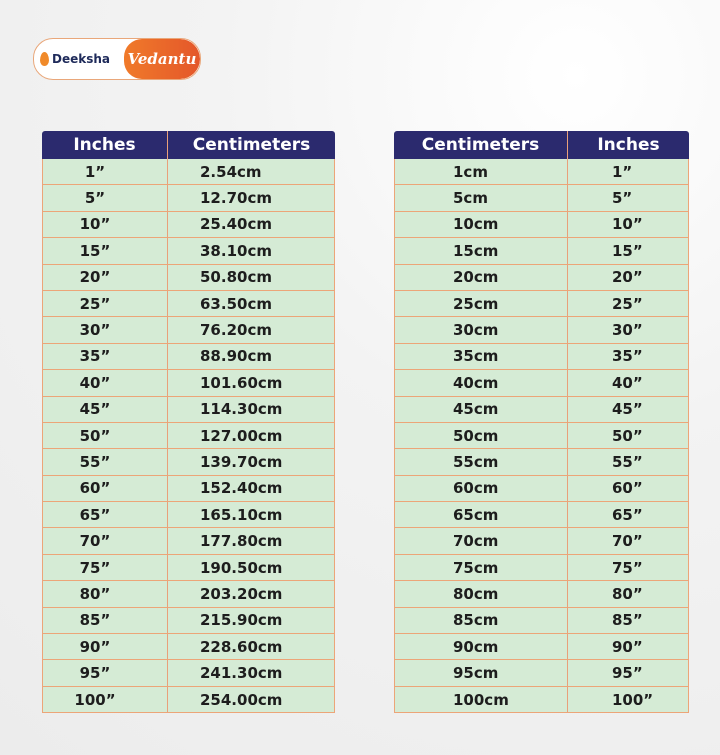 The height and width of the screenshot is (755, 720). Describe the element at coordinates (188, 647) in the screenshot. I see `table-row: 90” 228.60cm` at that location.